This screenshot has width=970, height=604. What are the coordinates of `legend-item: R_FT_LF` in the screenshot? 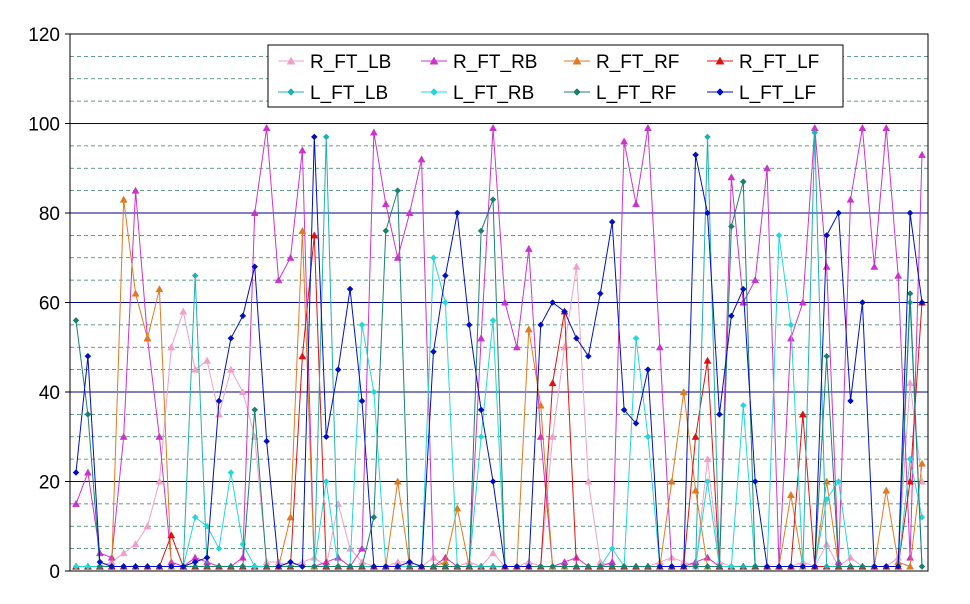 It's located at (763, 62).